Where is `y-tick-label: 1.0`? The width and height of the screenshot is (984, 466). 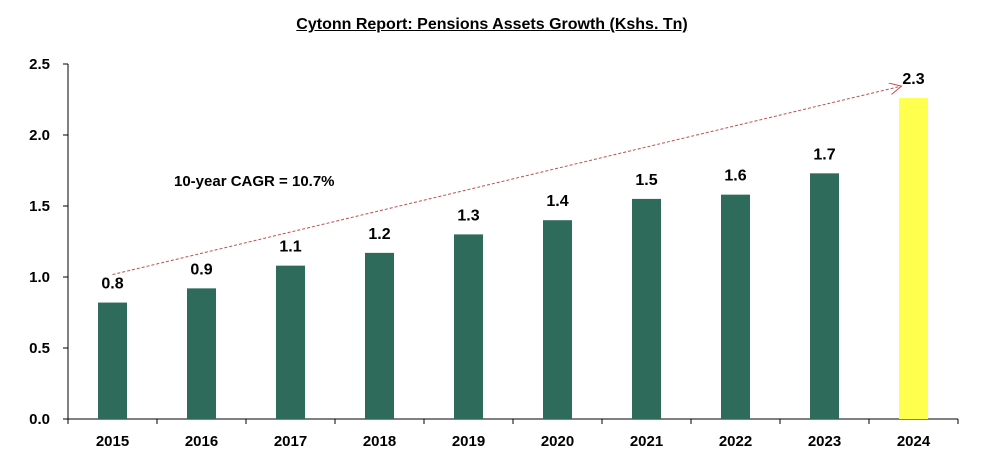 y-tick-label: 1.0 is located at coordinates (39, 277).